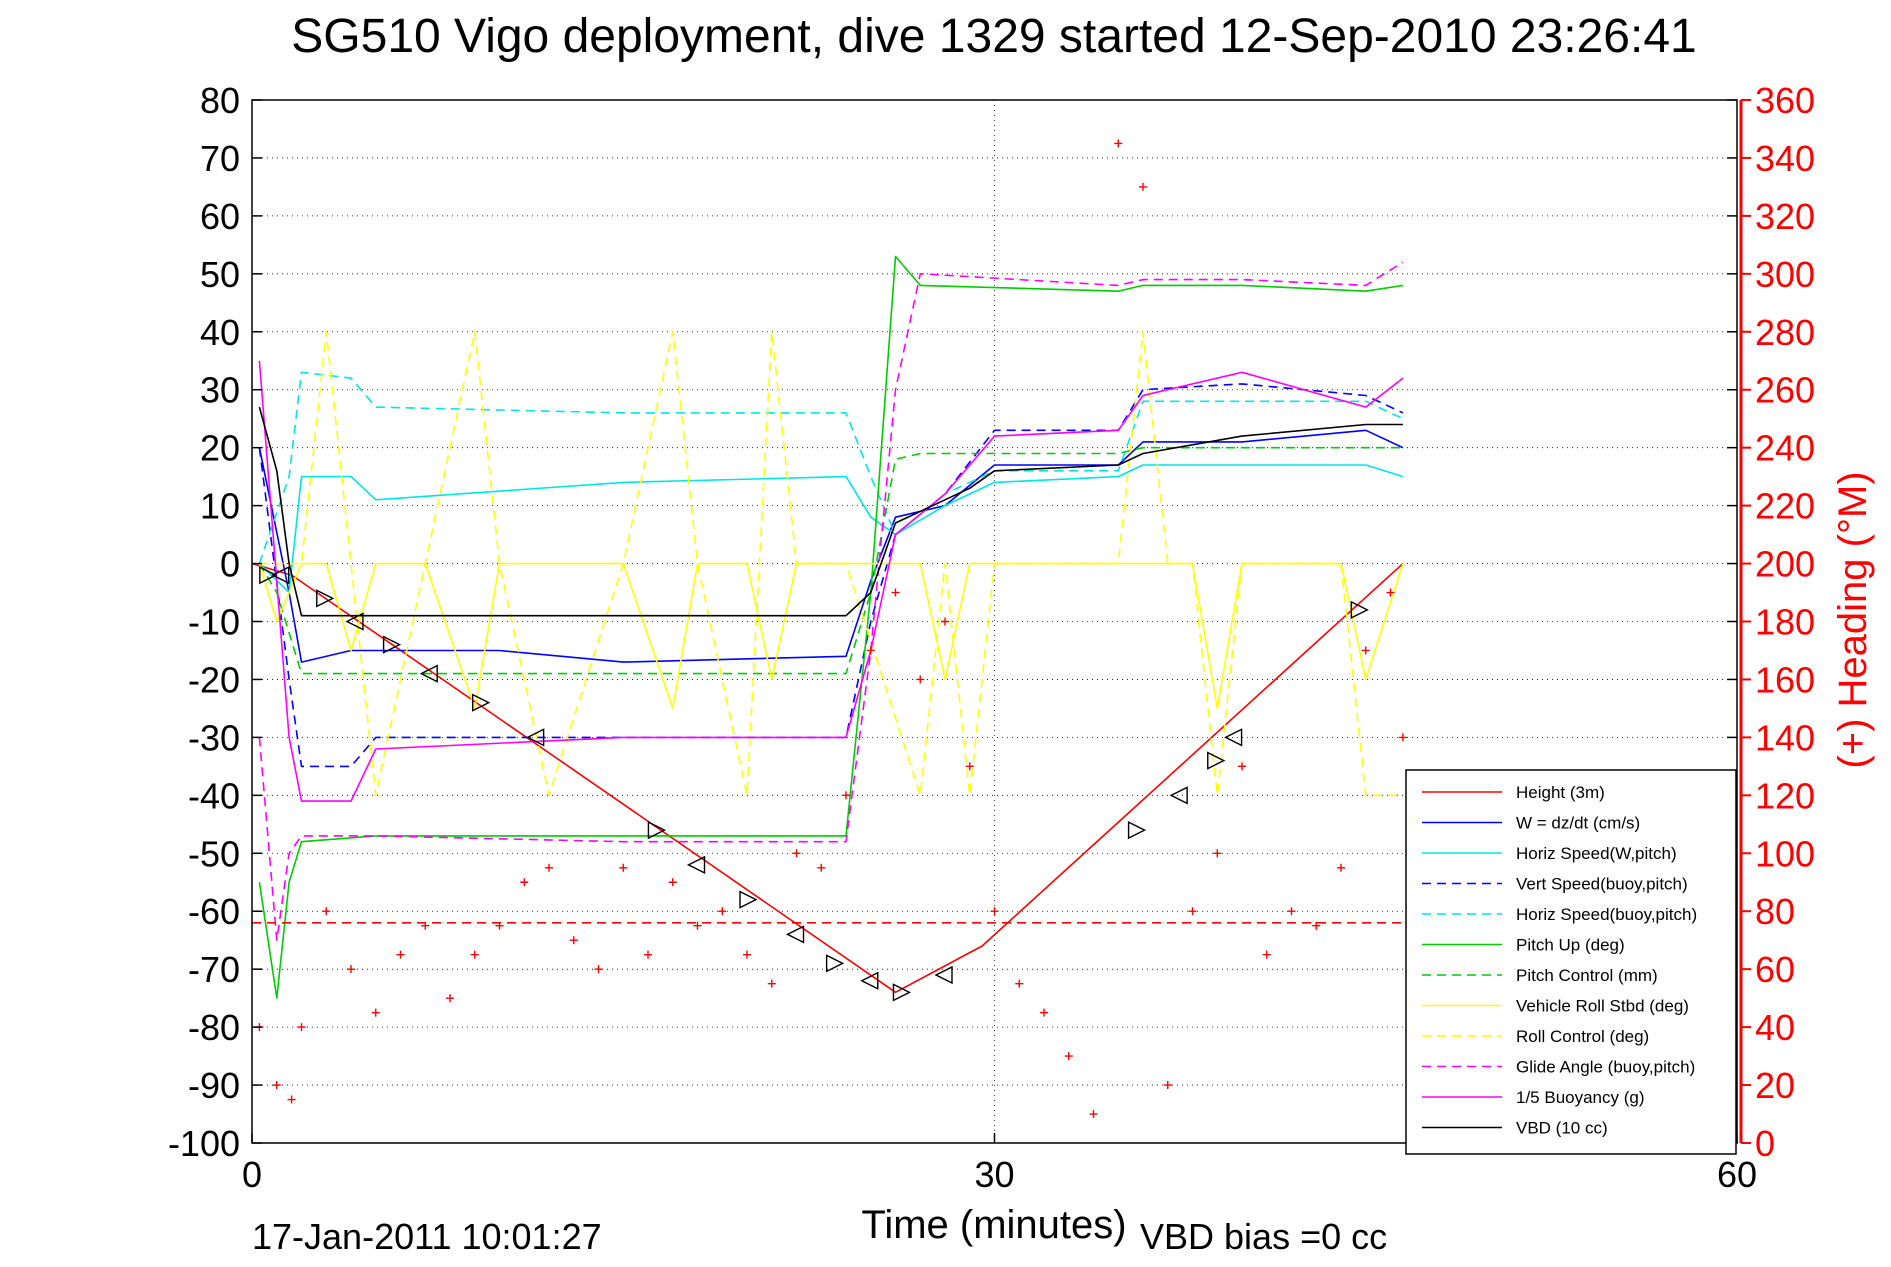 The height and width of the screenshot is (1267, 1891). I want to click on legend-label: W = dz/dt (cm/s), so click(1578, 823).